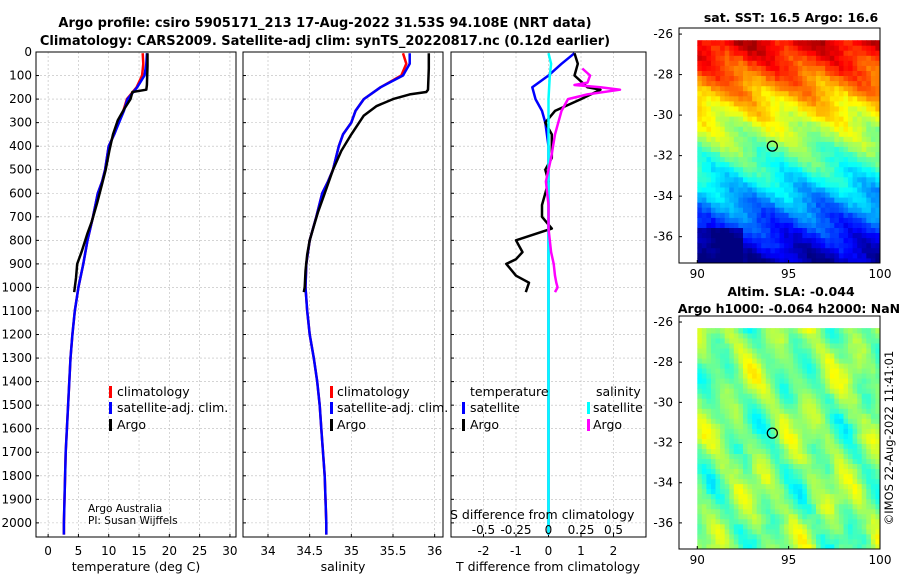 The image size is (900, 580). I want to click on s-diff-tick-label: 0, so click(549, 530).